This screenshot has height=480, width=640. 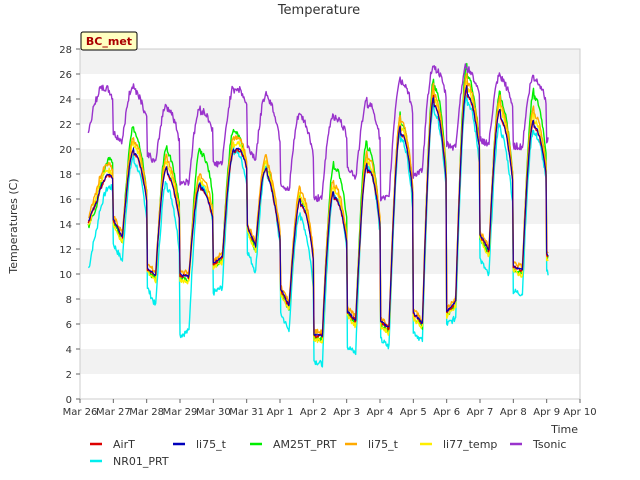 What do you see at coordinates (146, 412) in the screenshot?
I see `x-tick-label: Mar 28` at bounding box center [146, 412].